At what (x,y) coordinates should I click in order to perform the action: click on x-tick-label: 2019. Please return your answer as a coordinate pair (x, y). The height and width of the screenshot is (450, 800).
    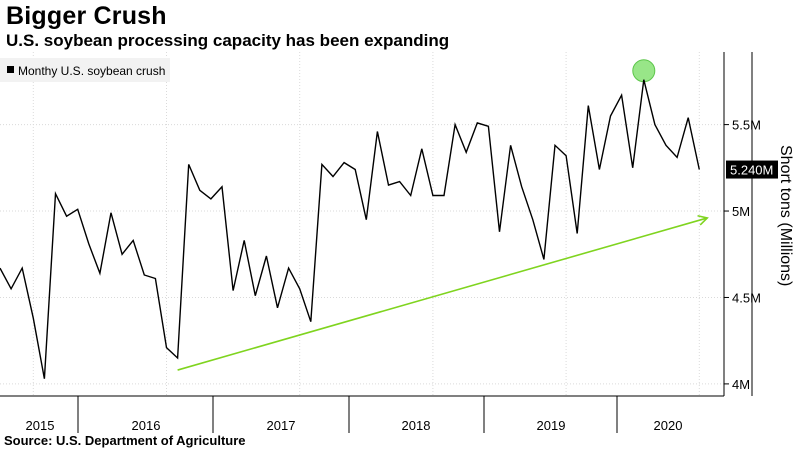
    Looking at the image, I should click on (551, 425).